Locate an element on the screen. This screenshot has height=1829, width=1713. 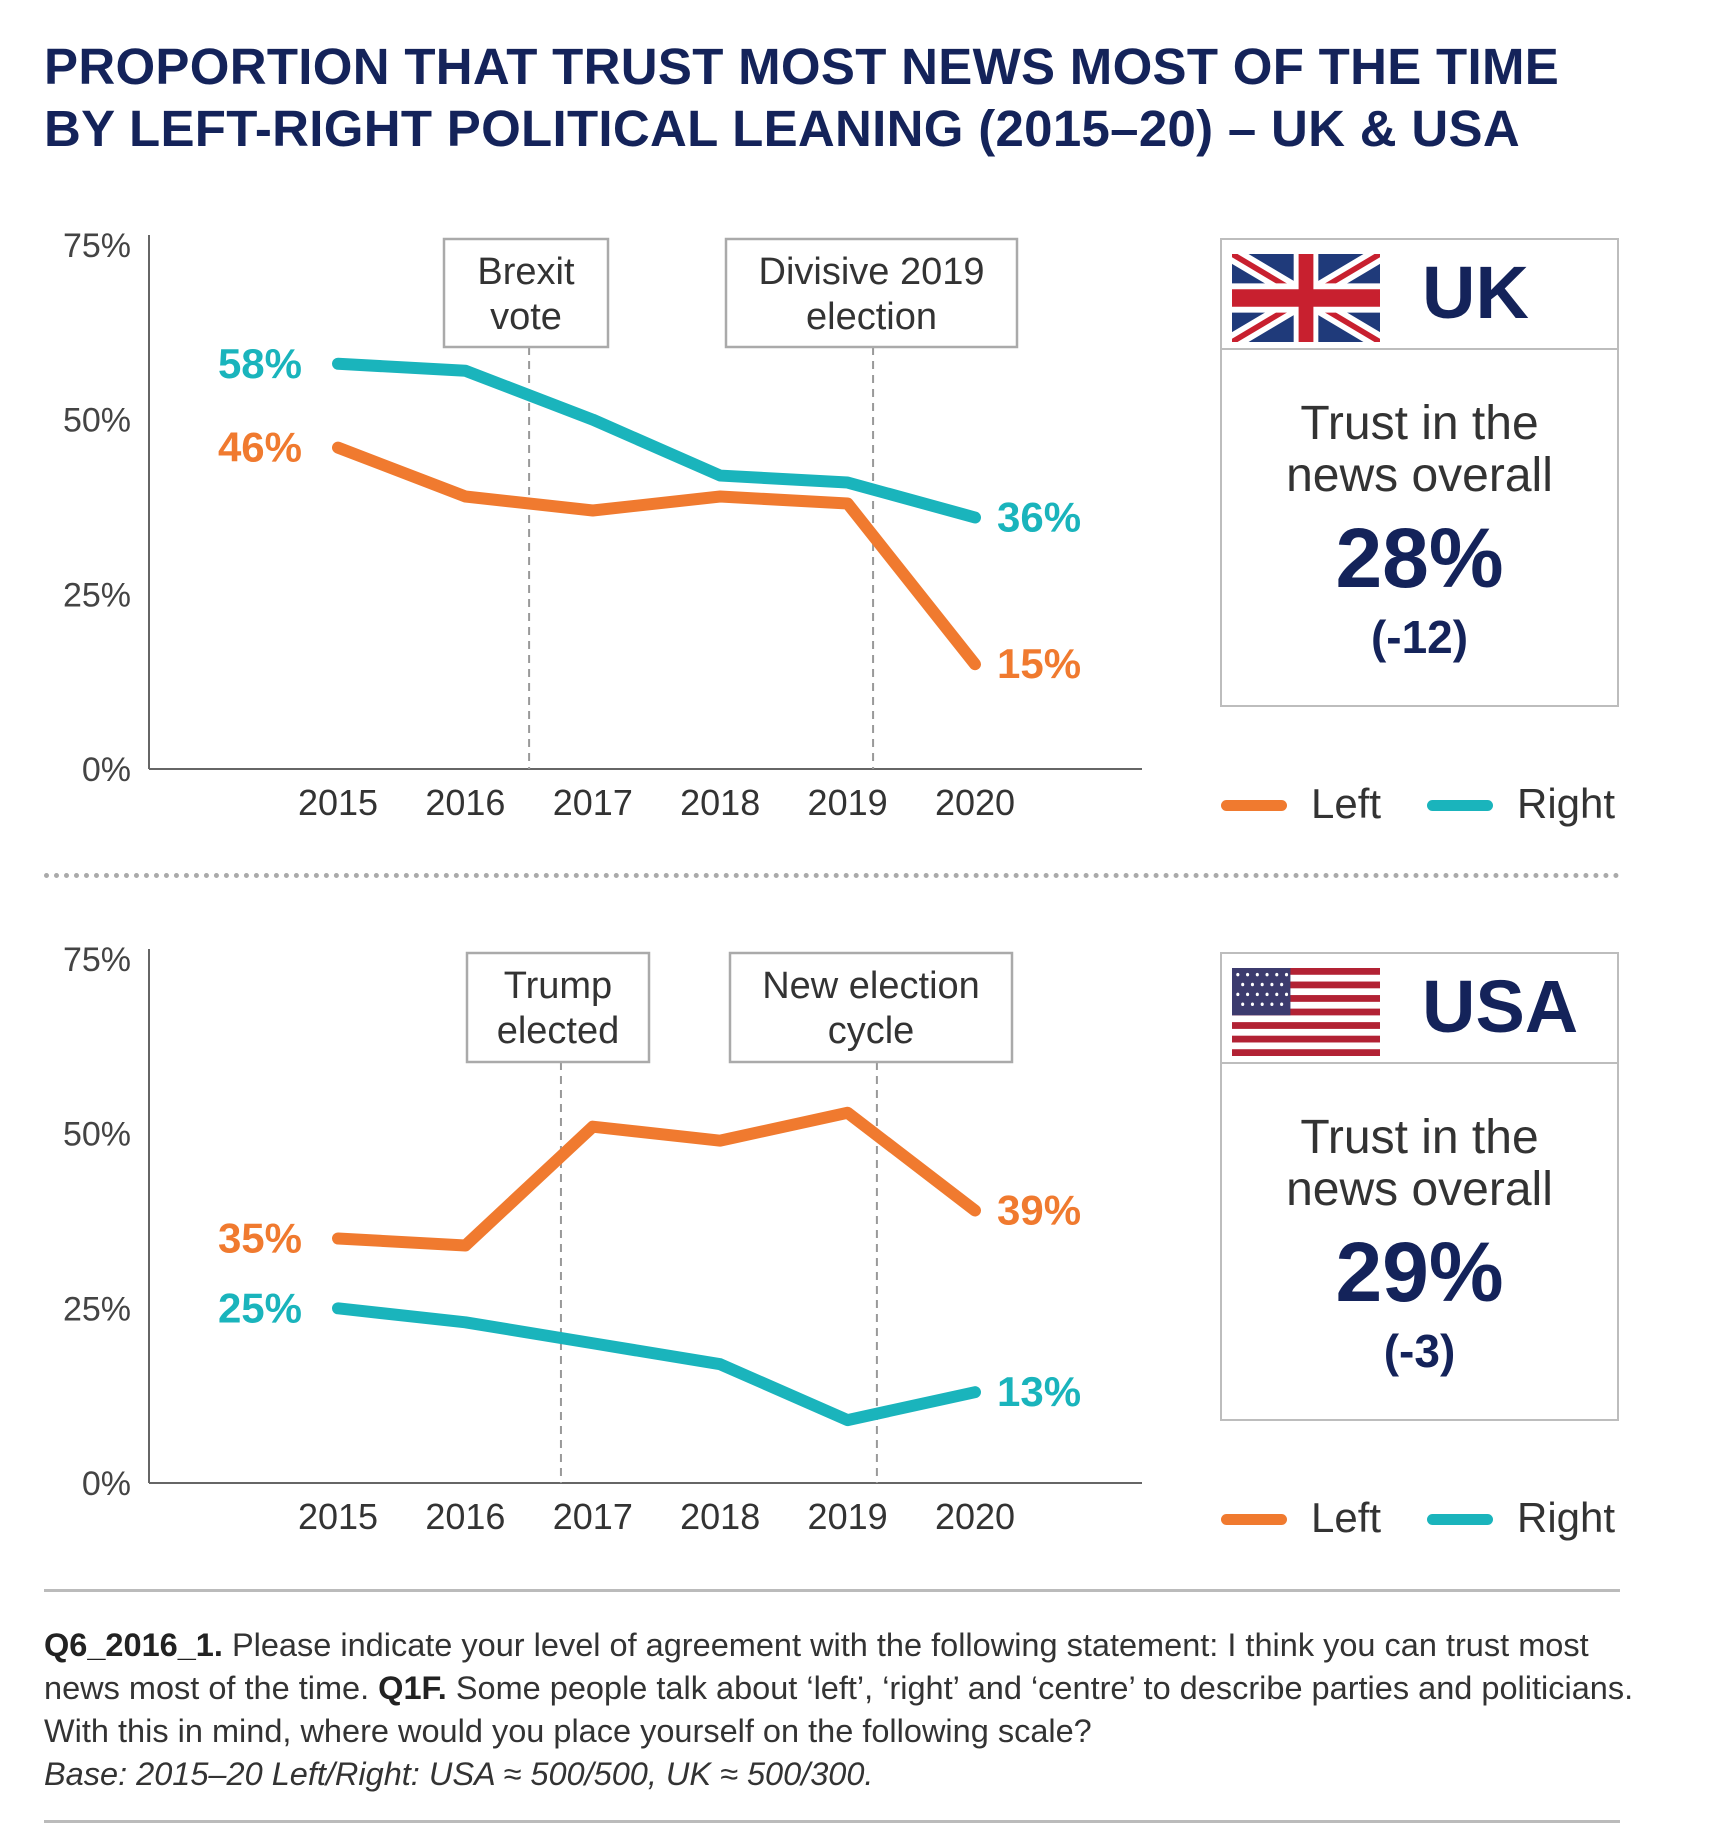
uk-event-label: election is located at coordinates (871, 317).